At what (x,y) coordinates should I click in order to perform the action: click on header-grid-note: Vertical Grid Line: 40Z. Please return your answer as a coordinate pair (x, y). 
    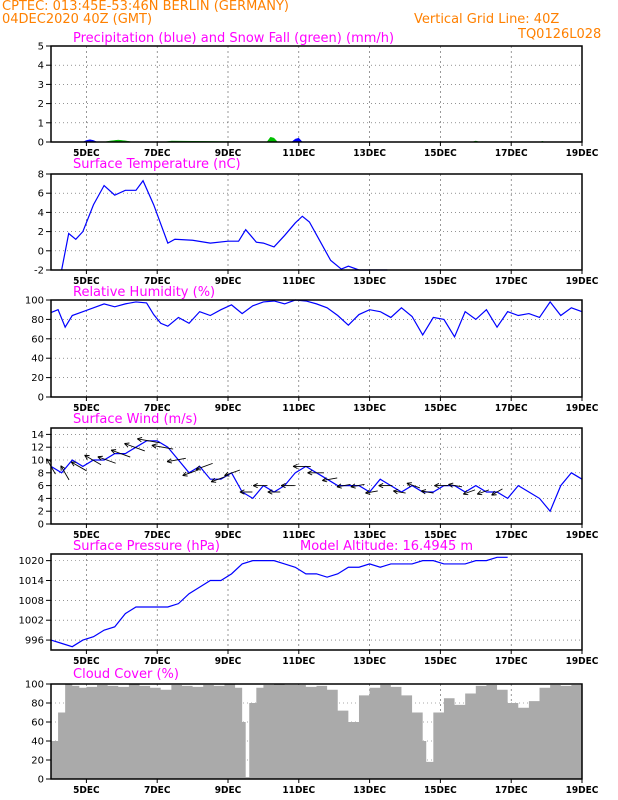
    Looking at the image, I should click on (487, 19).